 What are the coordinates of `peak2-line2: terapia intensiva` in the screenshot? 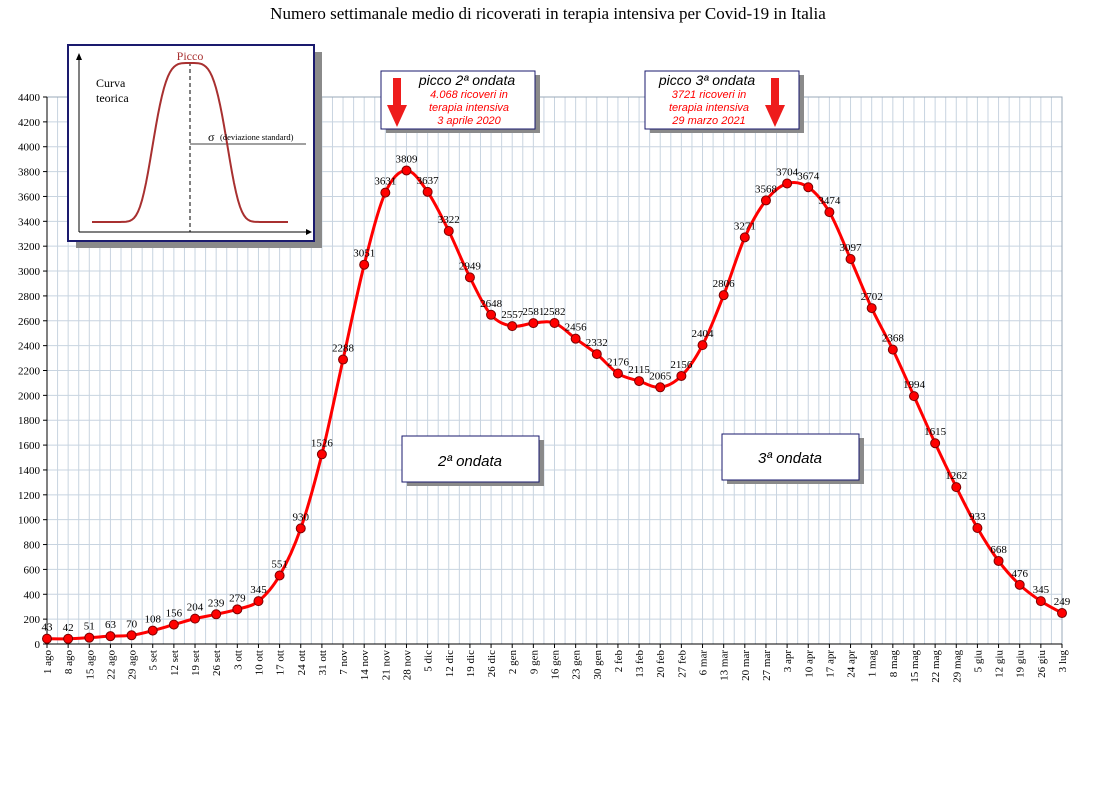 It's located at (469, 108).